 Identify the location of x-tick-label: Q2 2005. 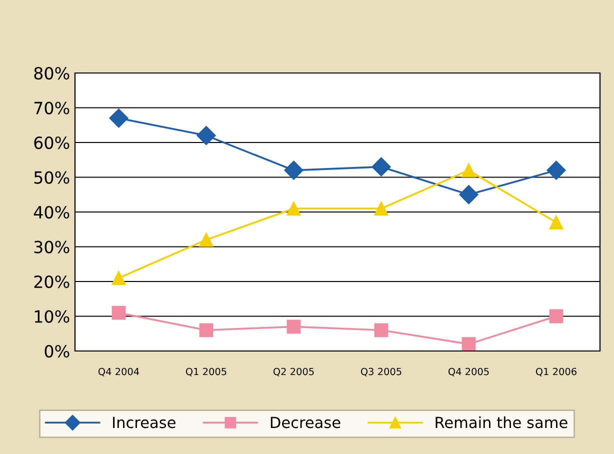
(293, 372).